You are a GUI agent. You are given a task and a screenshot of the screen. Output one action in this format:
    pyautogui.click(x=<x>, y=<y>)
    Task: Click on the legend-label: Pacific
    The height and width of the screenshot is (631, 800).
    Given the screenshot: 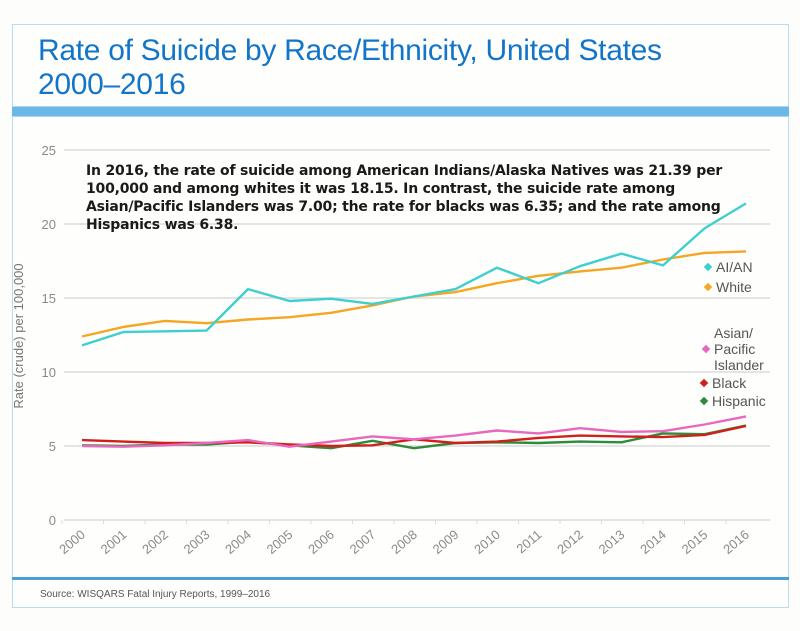 What is the action you would take?
    pyautogui.click(x=734, y=349)
    